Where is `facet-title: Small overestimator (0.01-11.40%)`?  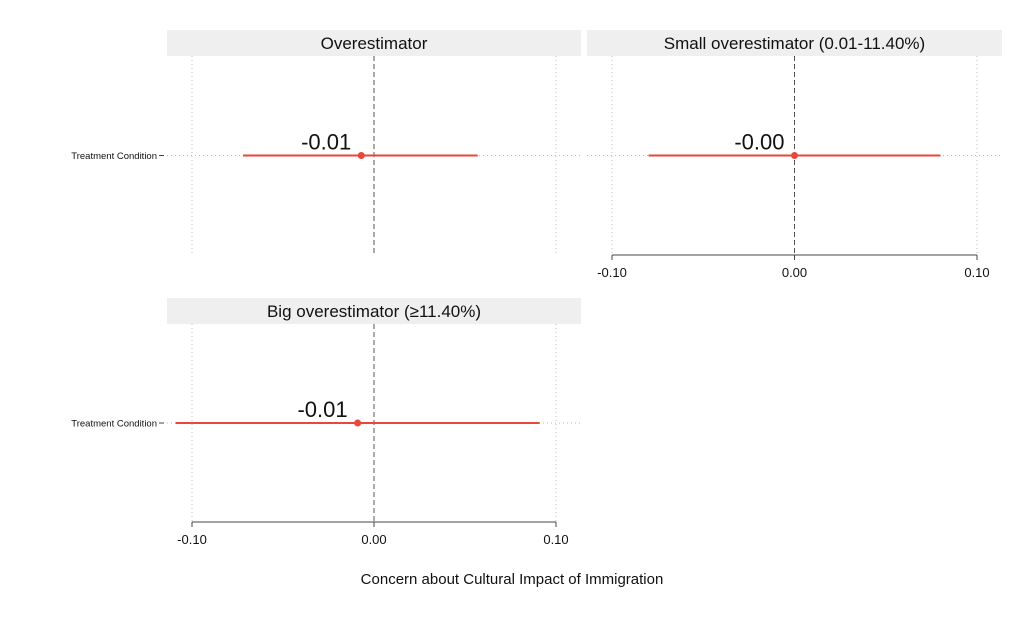
facet-title: Small overestimator (0.01-11.40%) is located at coordinates (794, 43).